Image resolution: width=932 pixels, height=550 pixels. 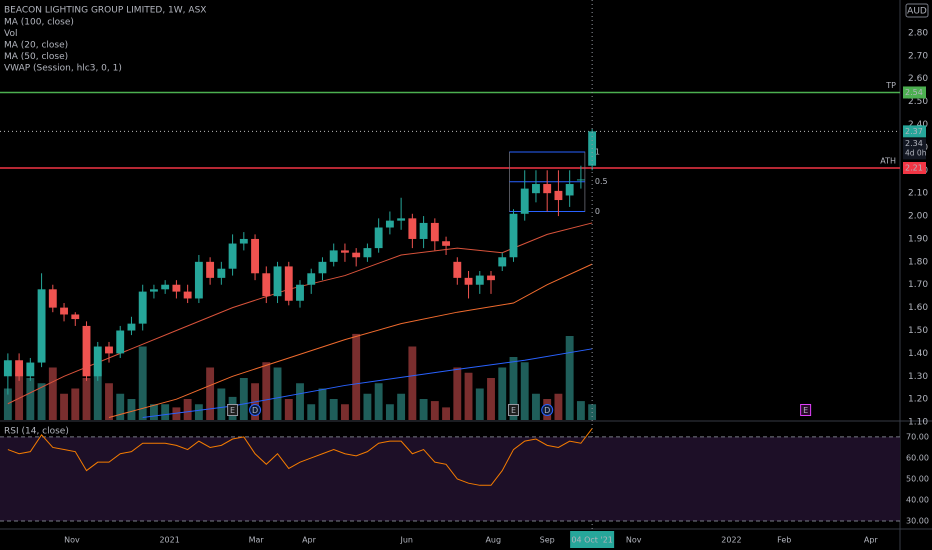 What do you see at coordinates (105, 11) in the screenshot?
I see `chart-title: BEACON LIGHTING GROUP LIMITED, 1W, ASX` at bounding box center [105, 11].